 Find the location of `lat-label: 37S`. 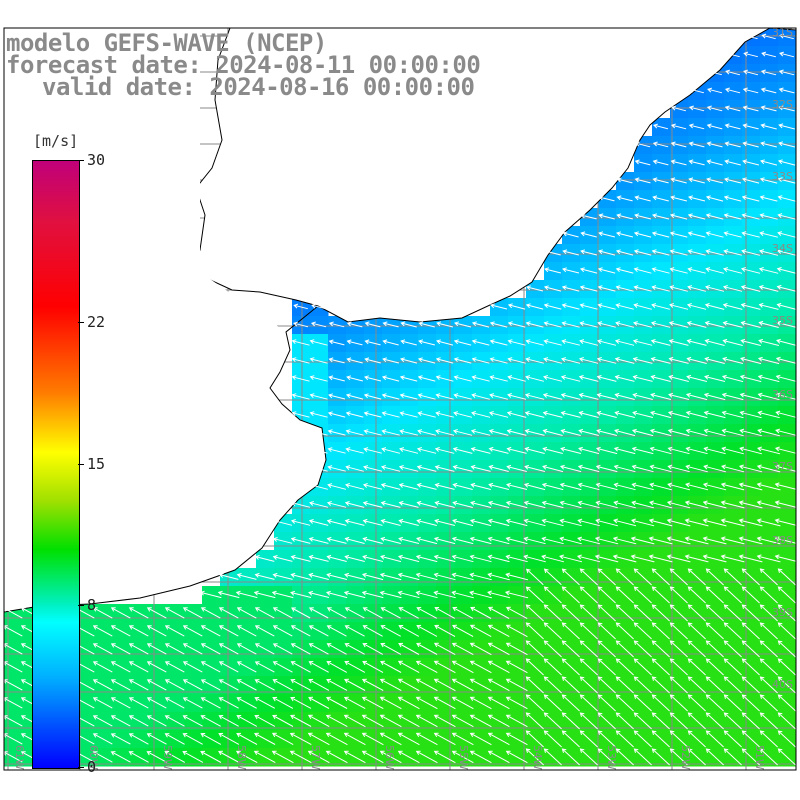

lat-label: 37S is located at coordinates (782, 466).